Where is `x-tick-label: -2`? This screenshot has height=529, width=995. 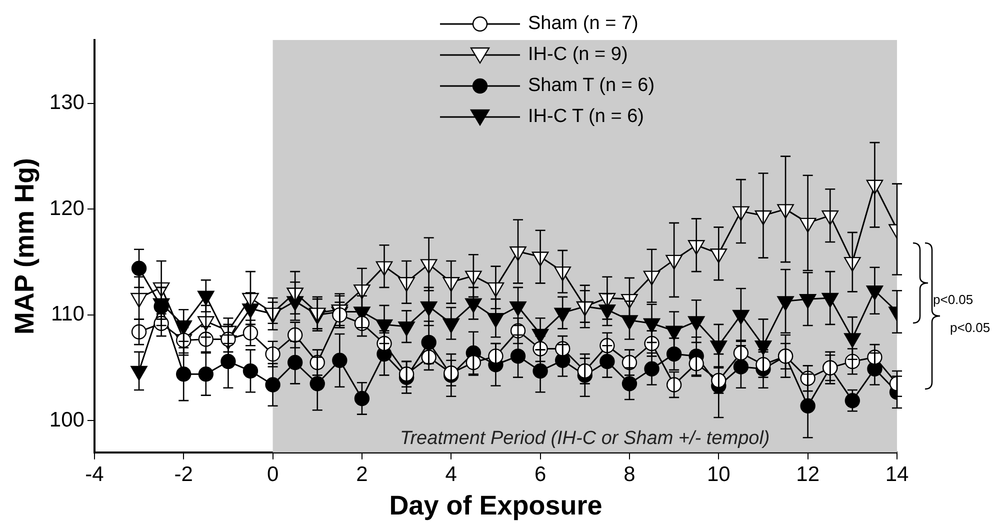 x-tick-label: -2 is located at coordinates (183, 474).